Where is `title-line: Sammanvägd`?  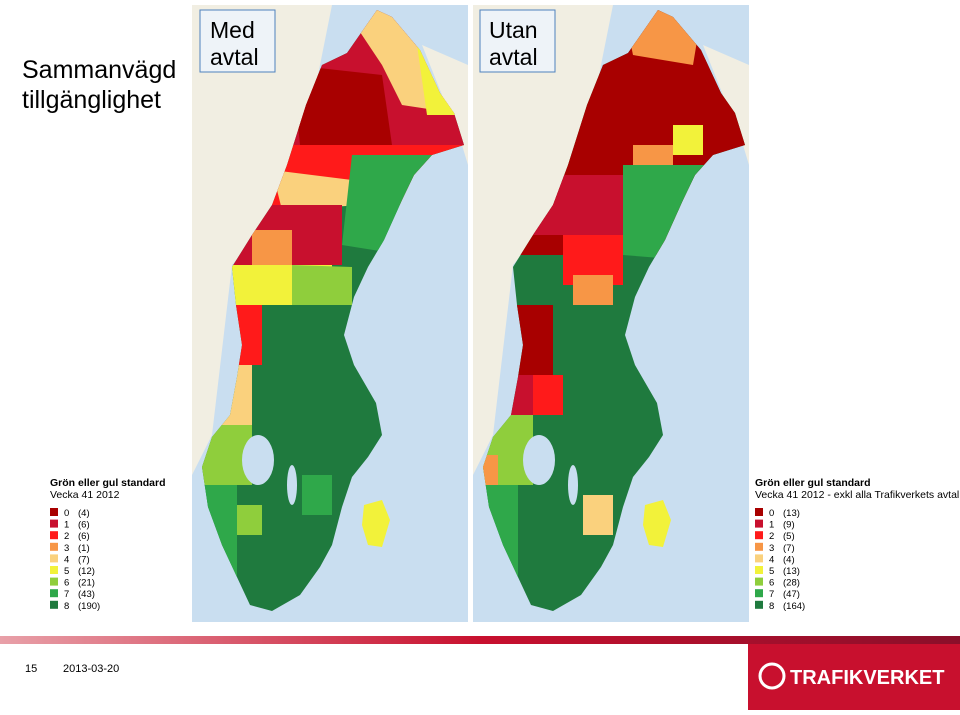 title-line: Sammanvägd is located at coordinates (99, 70).